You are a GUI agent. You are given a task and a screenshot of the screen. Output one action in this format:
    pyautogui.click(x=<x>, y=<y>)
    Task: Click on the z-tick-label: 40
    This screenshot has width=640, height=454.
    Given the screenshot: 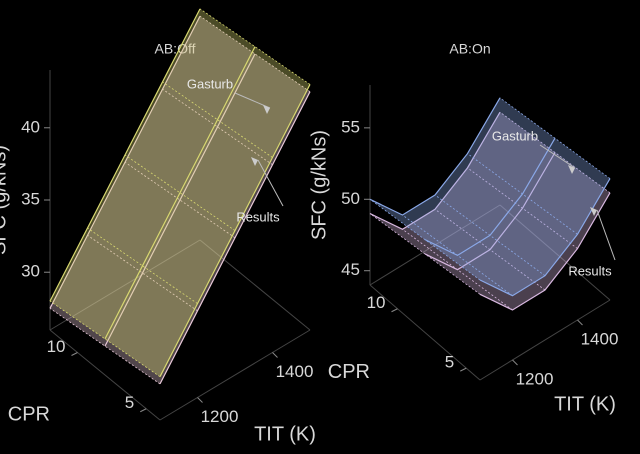 What is the action you would take?
    pyautogui.click(x=30, y=126)
    